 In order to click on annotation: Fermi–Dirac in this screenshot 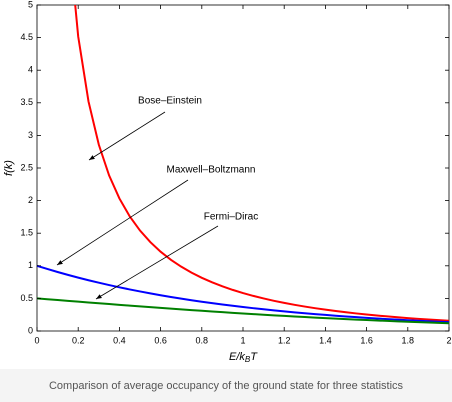, I will do `click(231, 217)`.